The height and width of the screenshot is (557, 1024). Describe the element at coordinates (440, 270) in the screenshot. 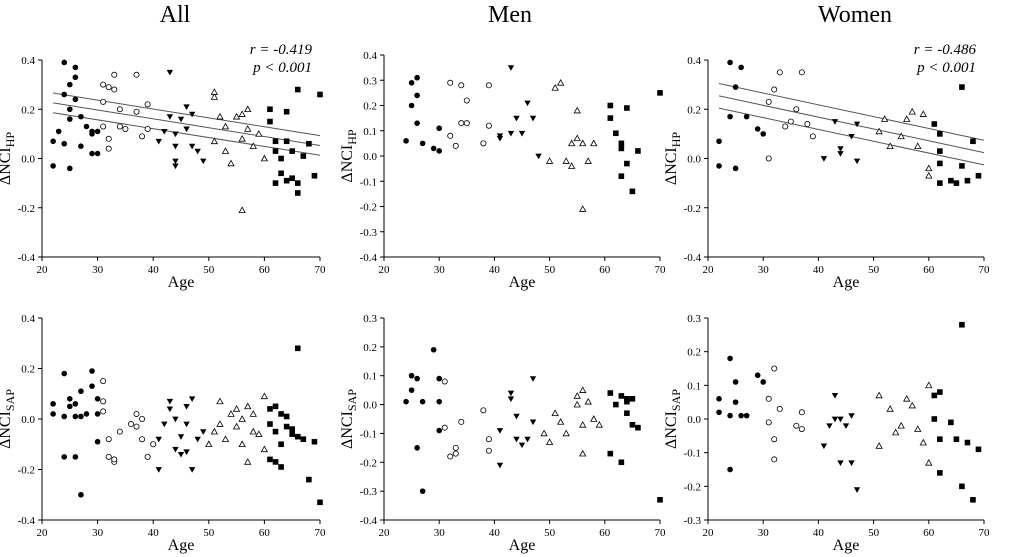

I see `x-tick-label: 30` at that location.